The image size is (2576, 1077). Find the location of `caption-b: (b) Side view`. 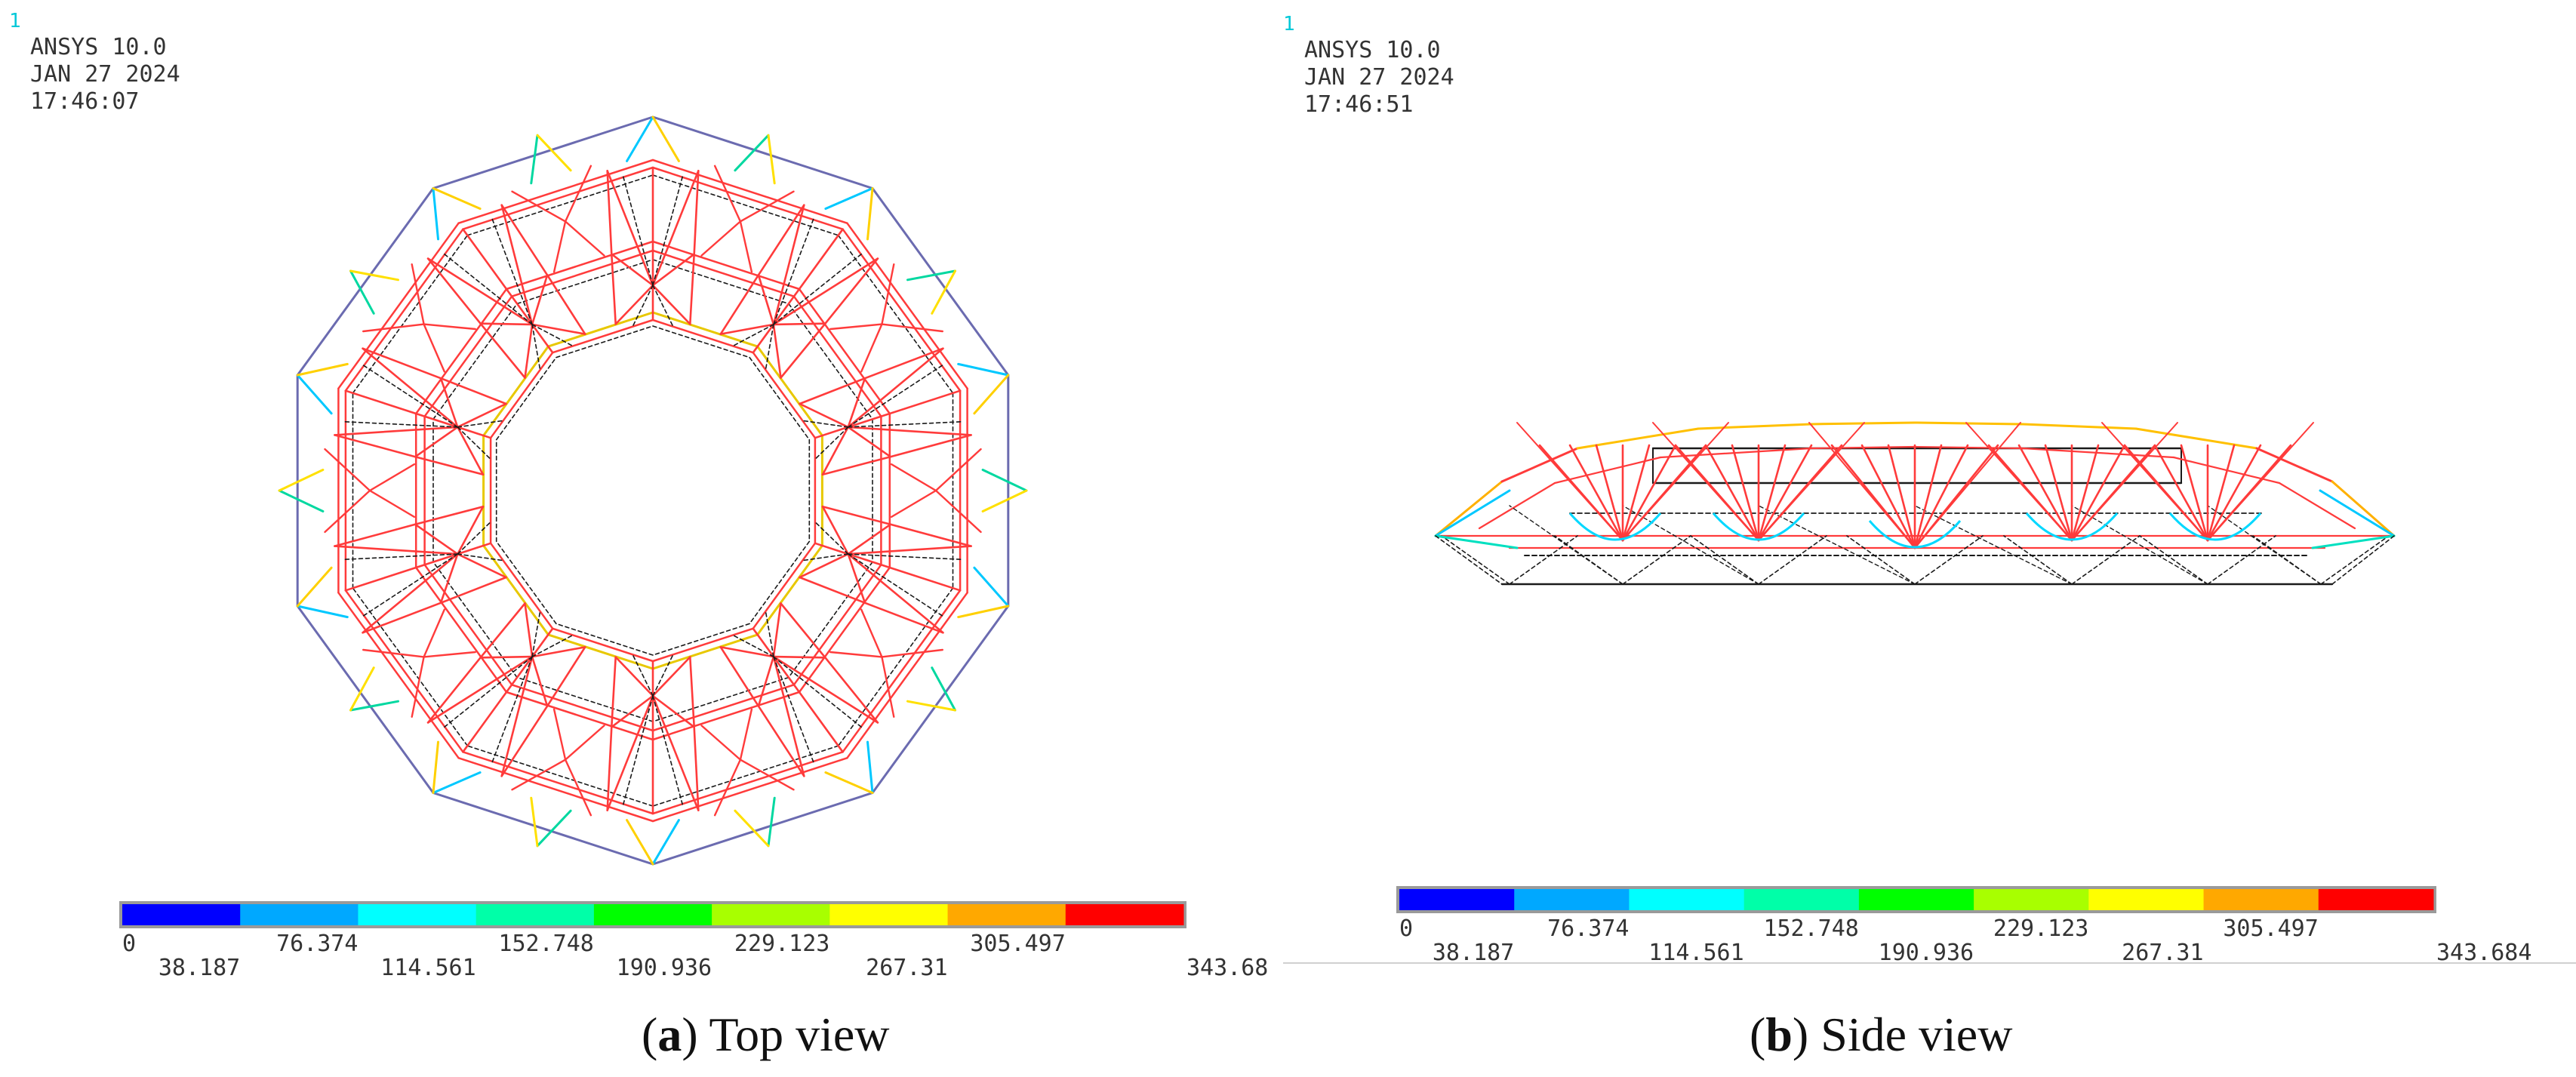

caption-b: (b) Side view is located at coordinates (1881, 1034).